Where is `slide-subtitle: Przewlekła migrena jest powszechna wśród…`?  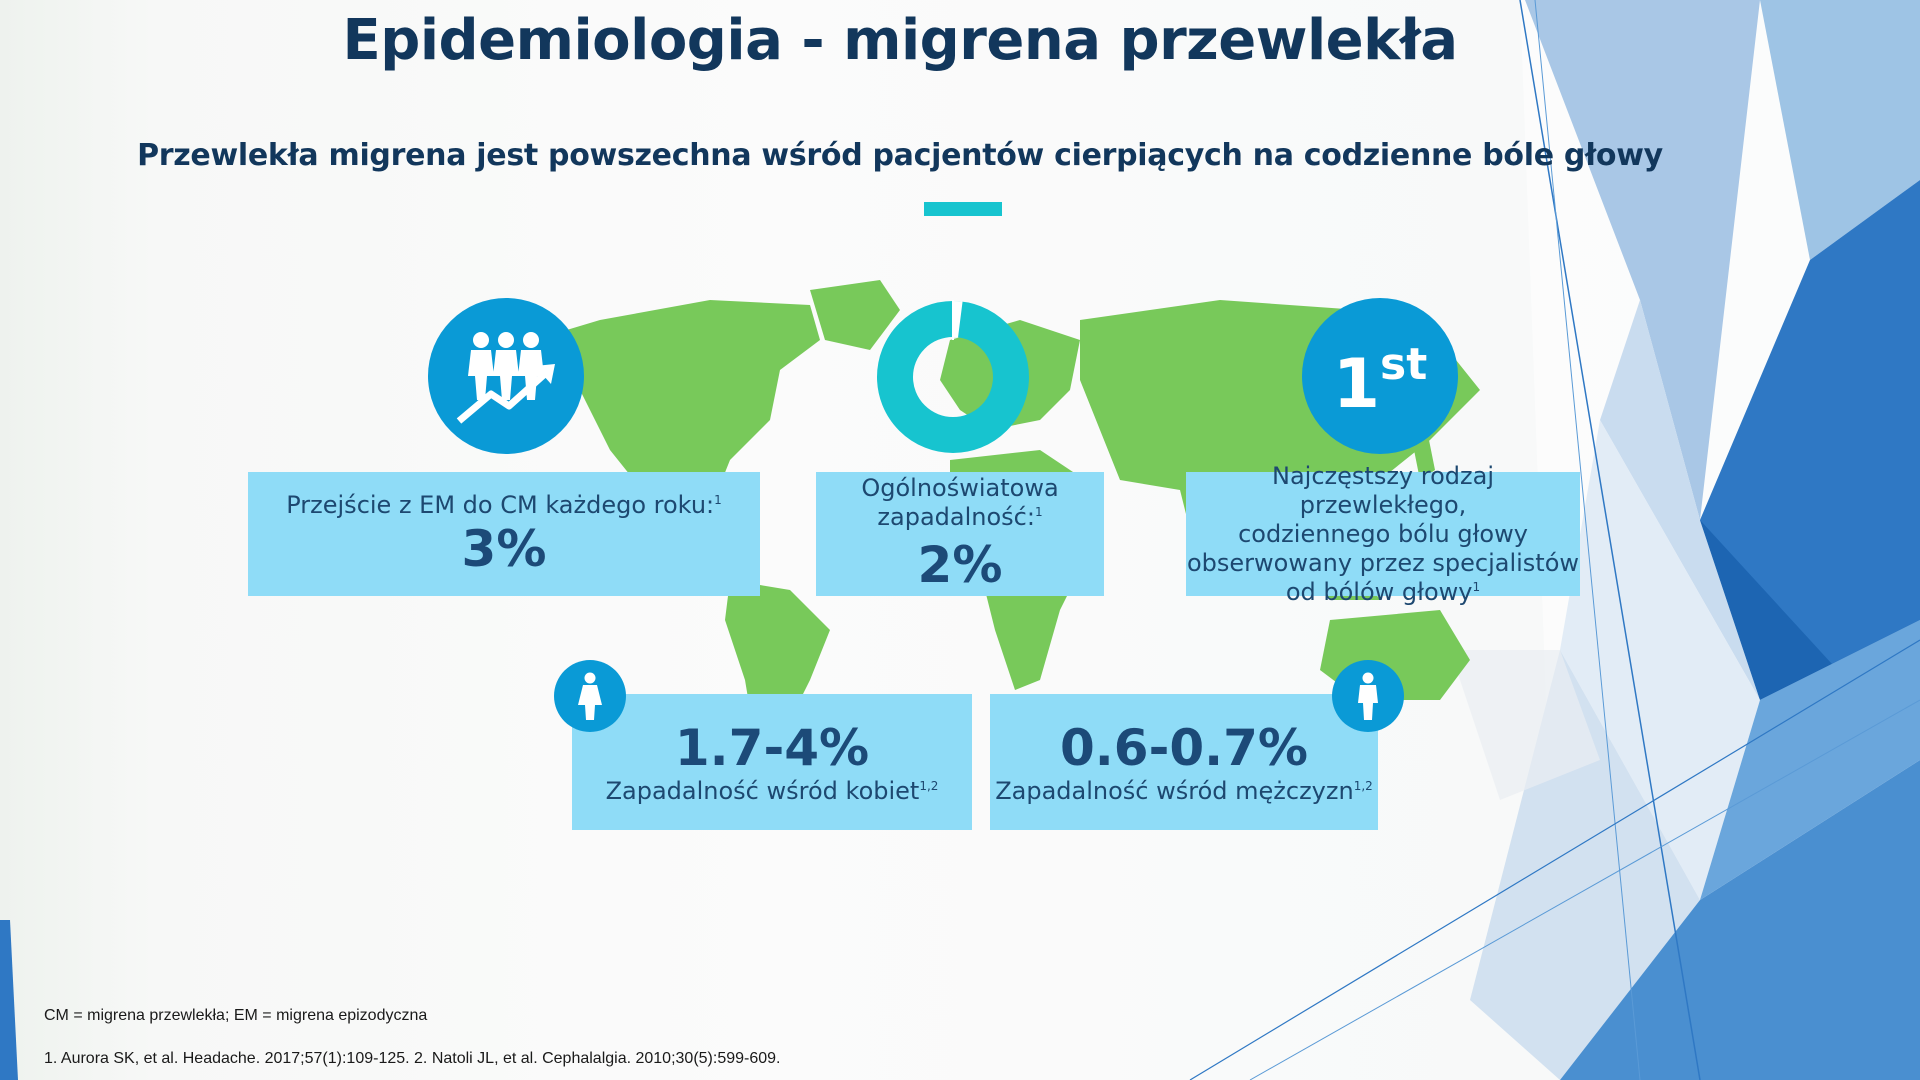 slide-subtitle: Przewlekła migrena jest powszechna wśród… is located at coordinates (900, 155).